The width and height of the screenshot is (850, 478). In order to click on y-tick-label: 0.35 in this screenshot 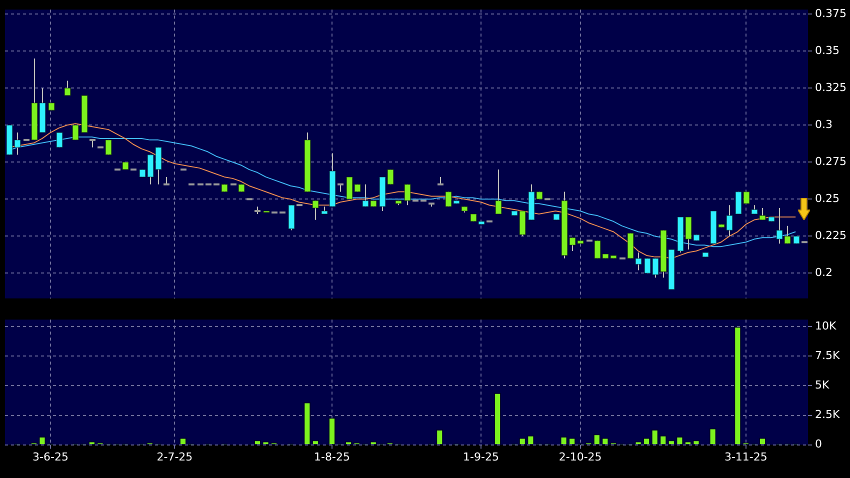, I will do `click(827, 50)`.